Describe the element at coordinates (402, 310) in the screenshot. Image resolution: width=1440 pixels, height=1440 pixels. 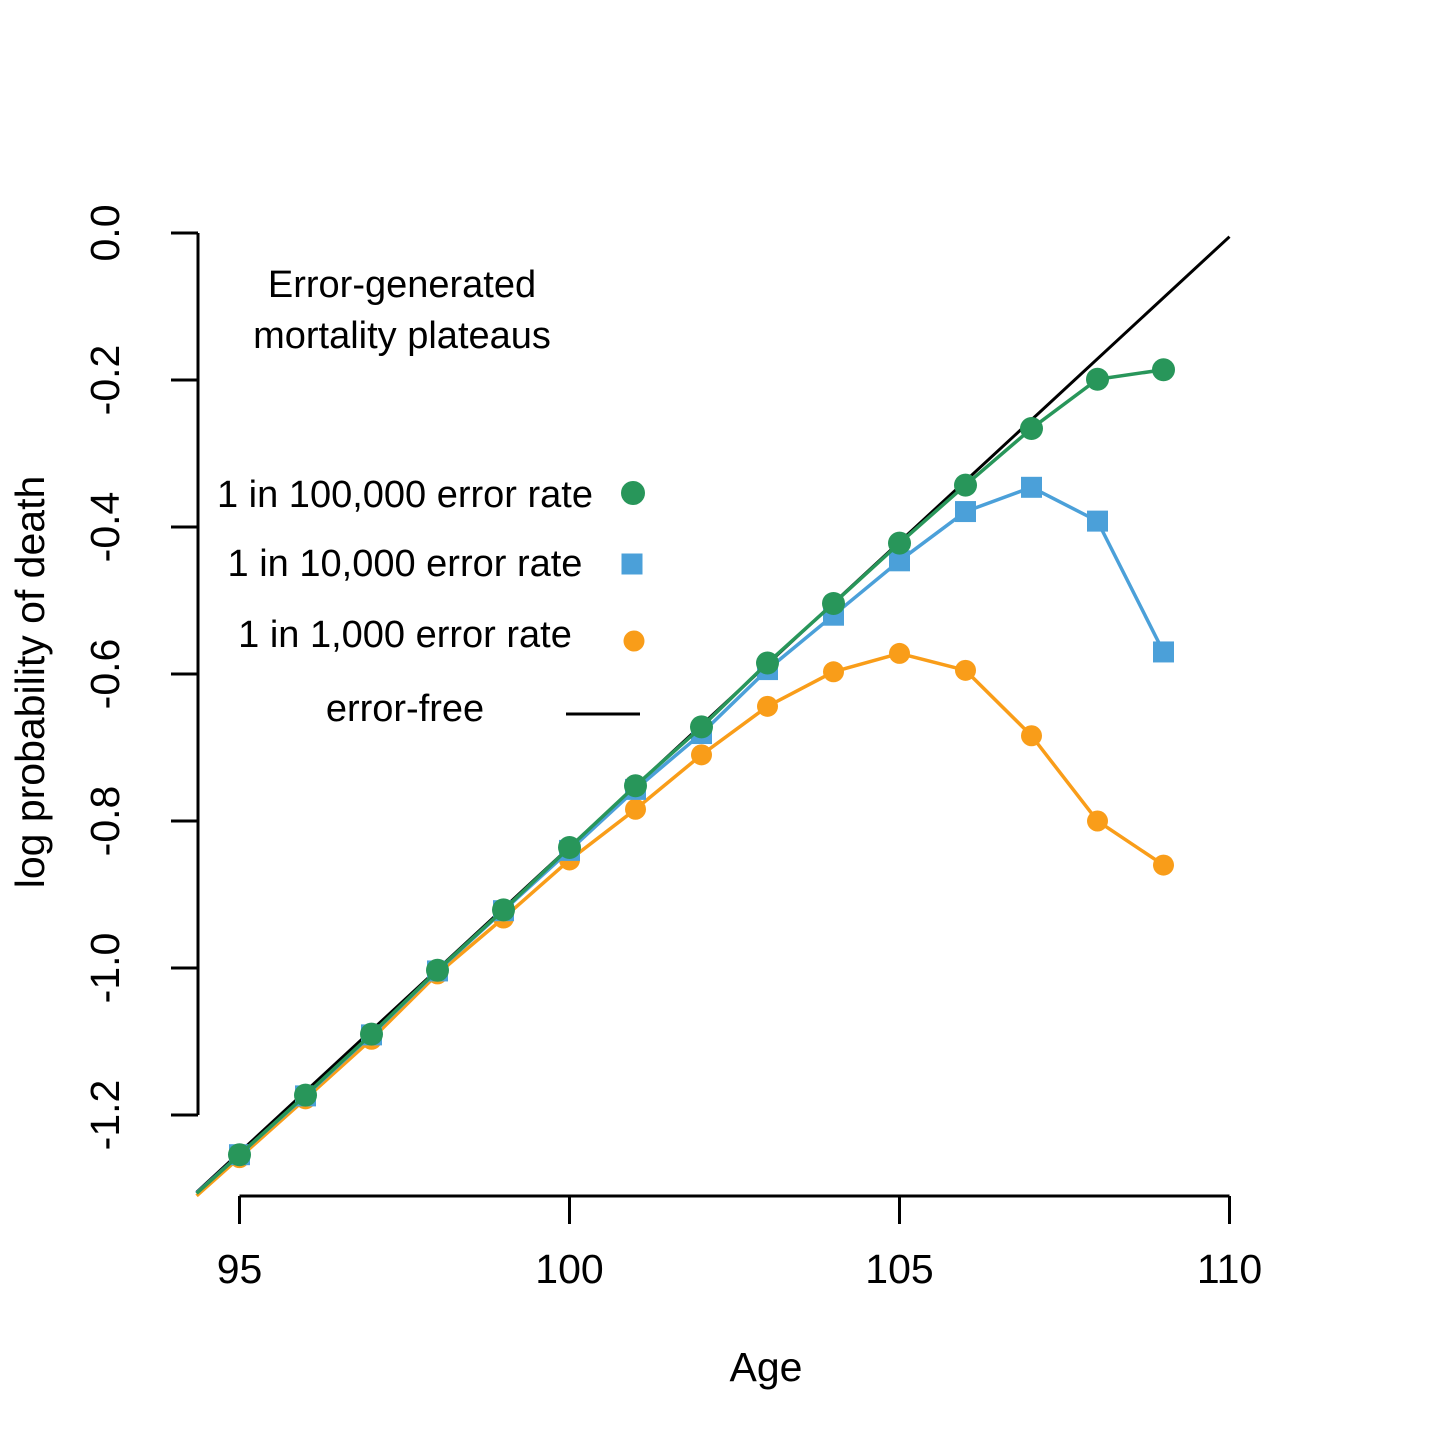
I see `chart-title: Error-generated mortality plateaus` at that location.